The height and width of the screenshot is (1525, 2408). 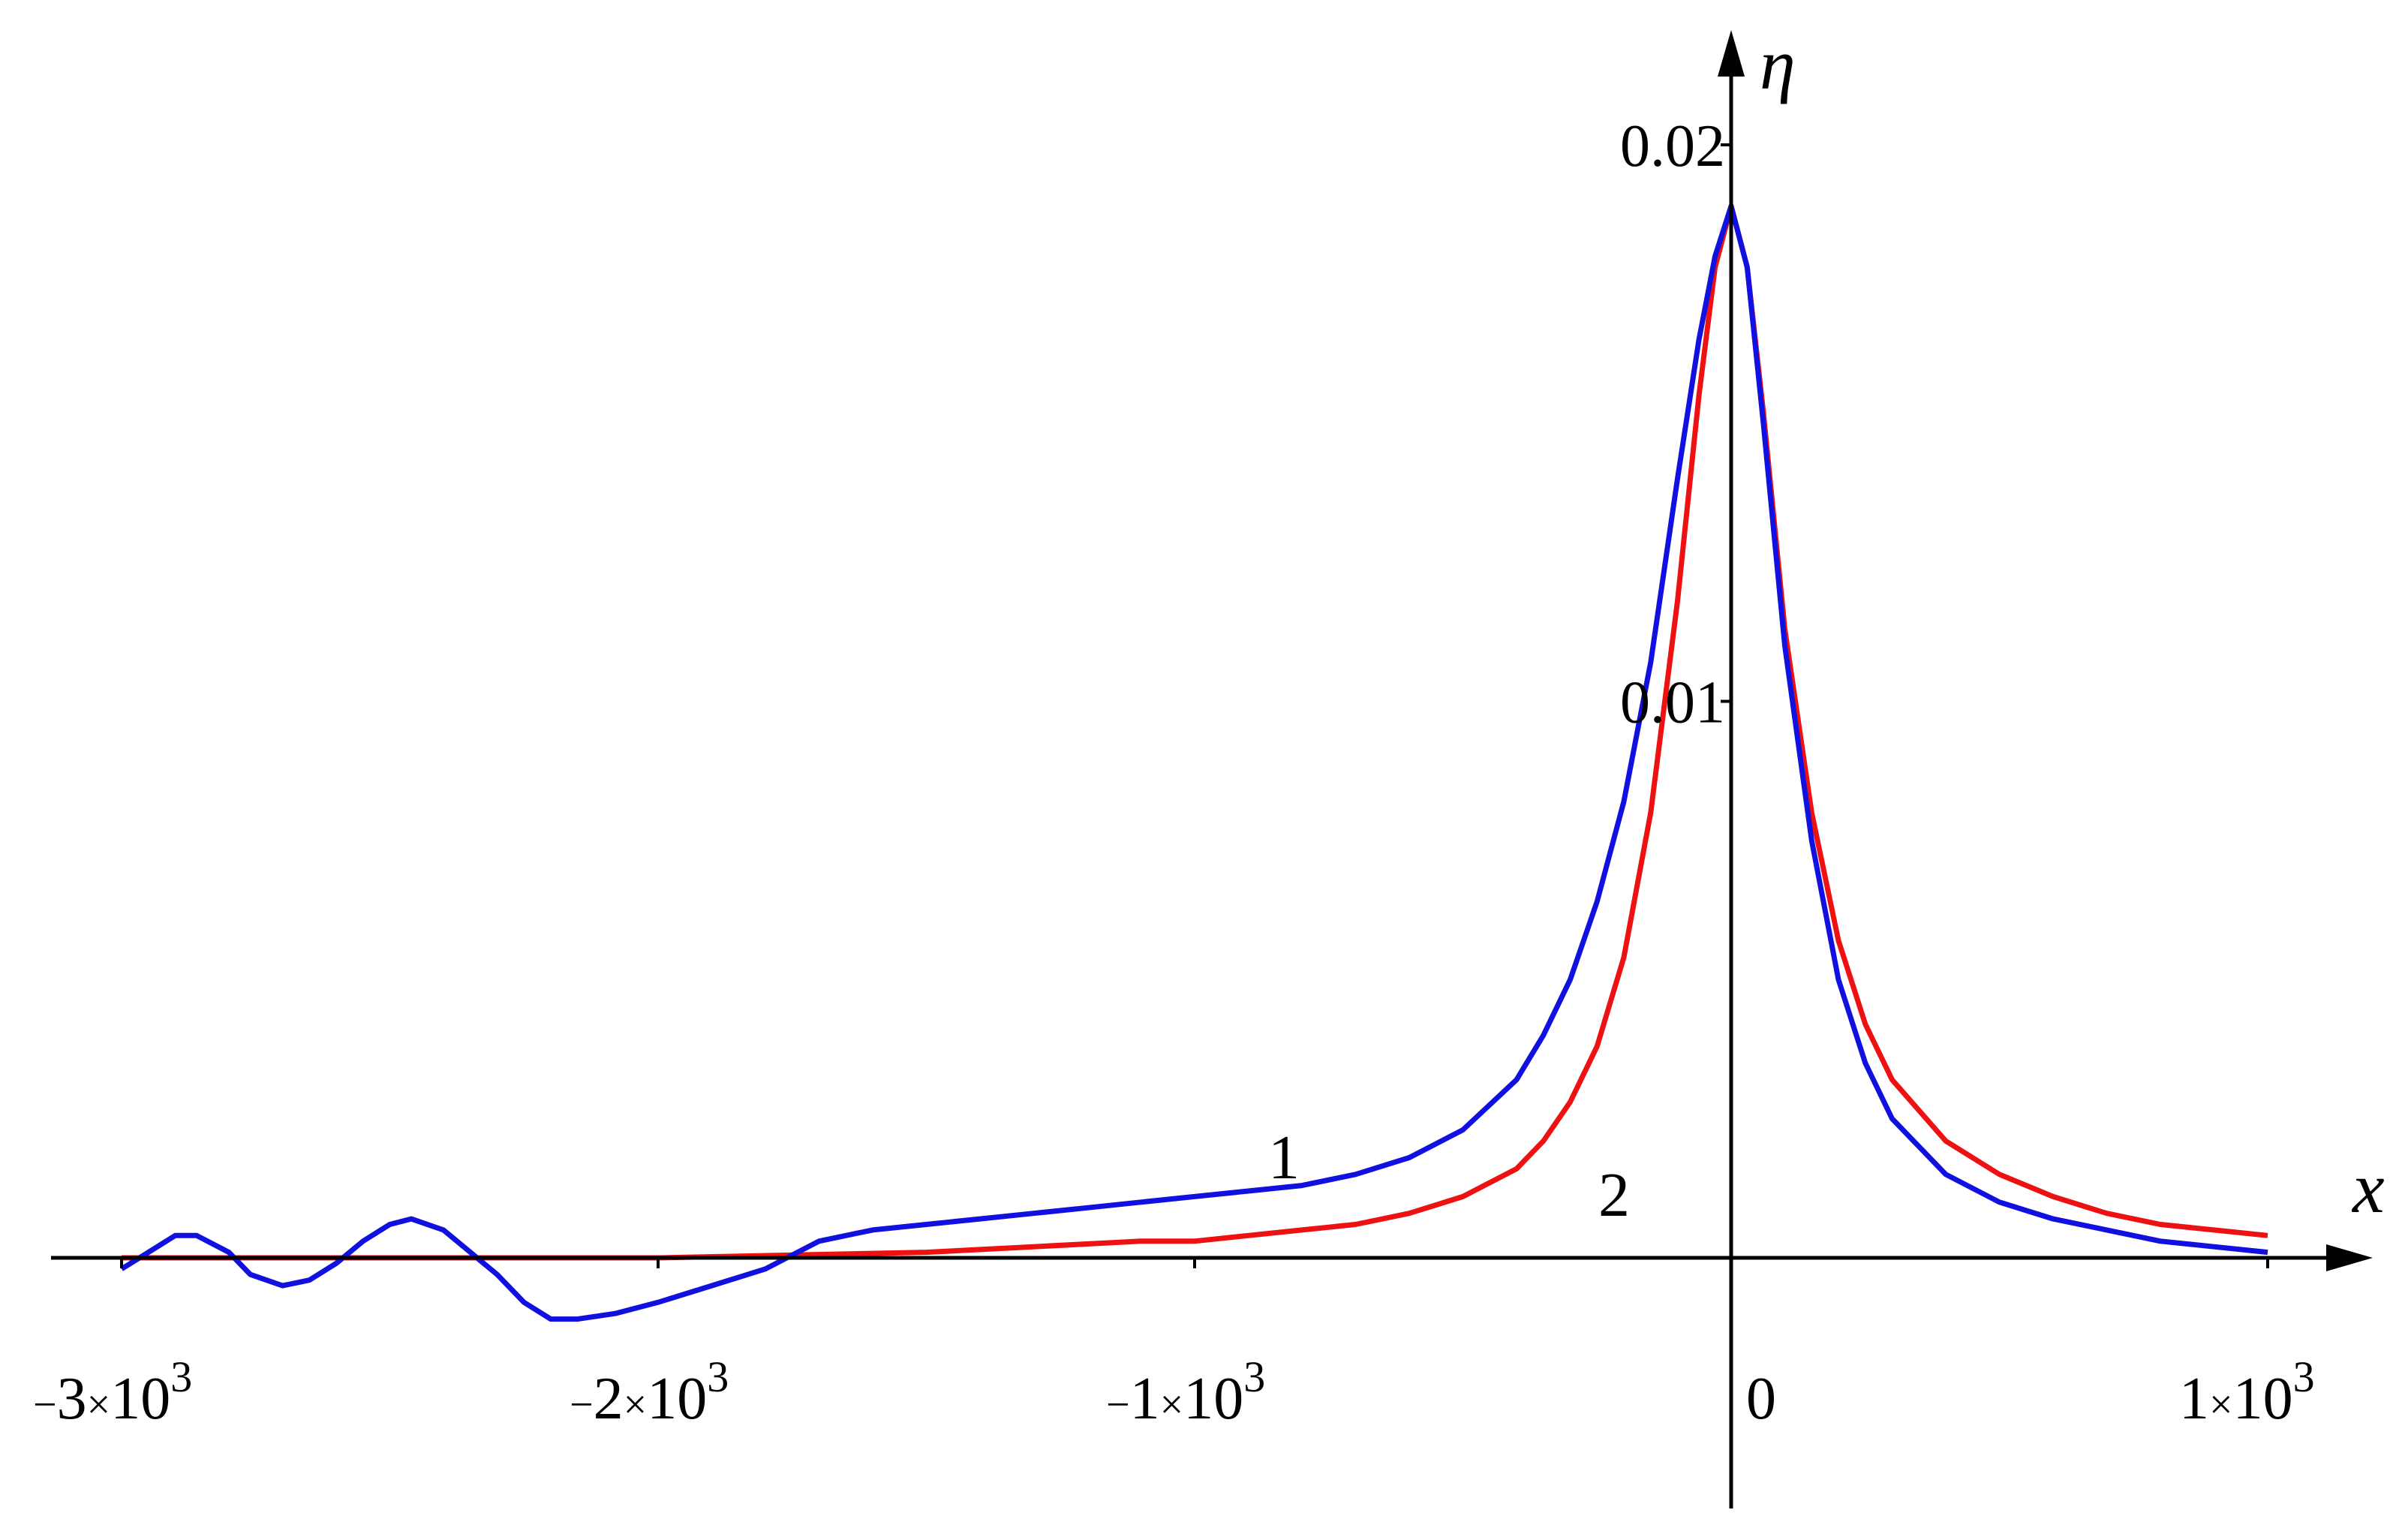 I want to click on x-axis-arrow, so click(x=2349, y=1257).